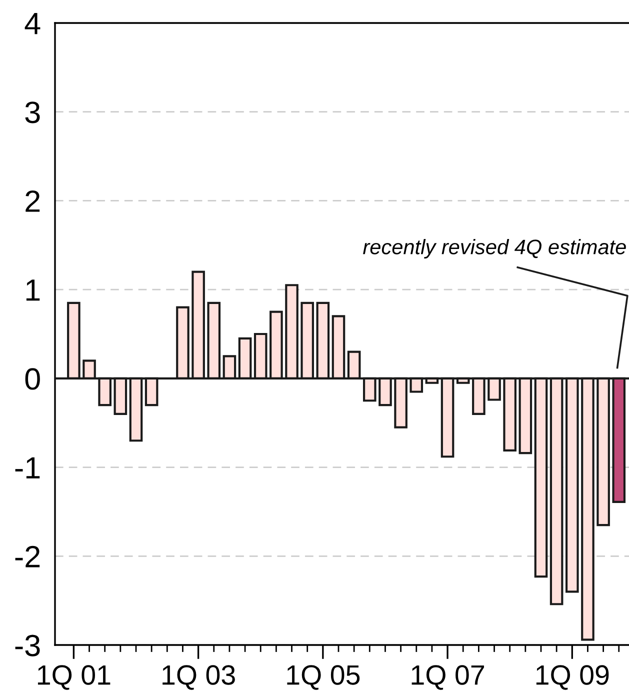 Image resolution: width=629 pixels, height=695 pixels. What do you see at coordinates (572, 677) in the screenshot?
I see `x-tick-label: 1Q 09` at bounding box center [572, 677].